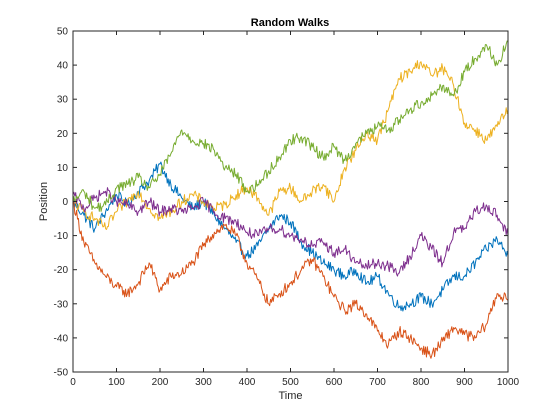 This screenshot has height=420, width=560. What do you see at coordinates (63, 32) in the screenshot?
I see `y-tick-label: 50` at bounding box center [63, 32].